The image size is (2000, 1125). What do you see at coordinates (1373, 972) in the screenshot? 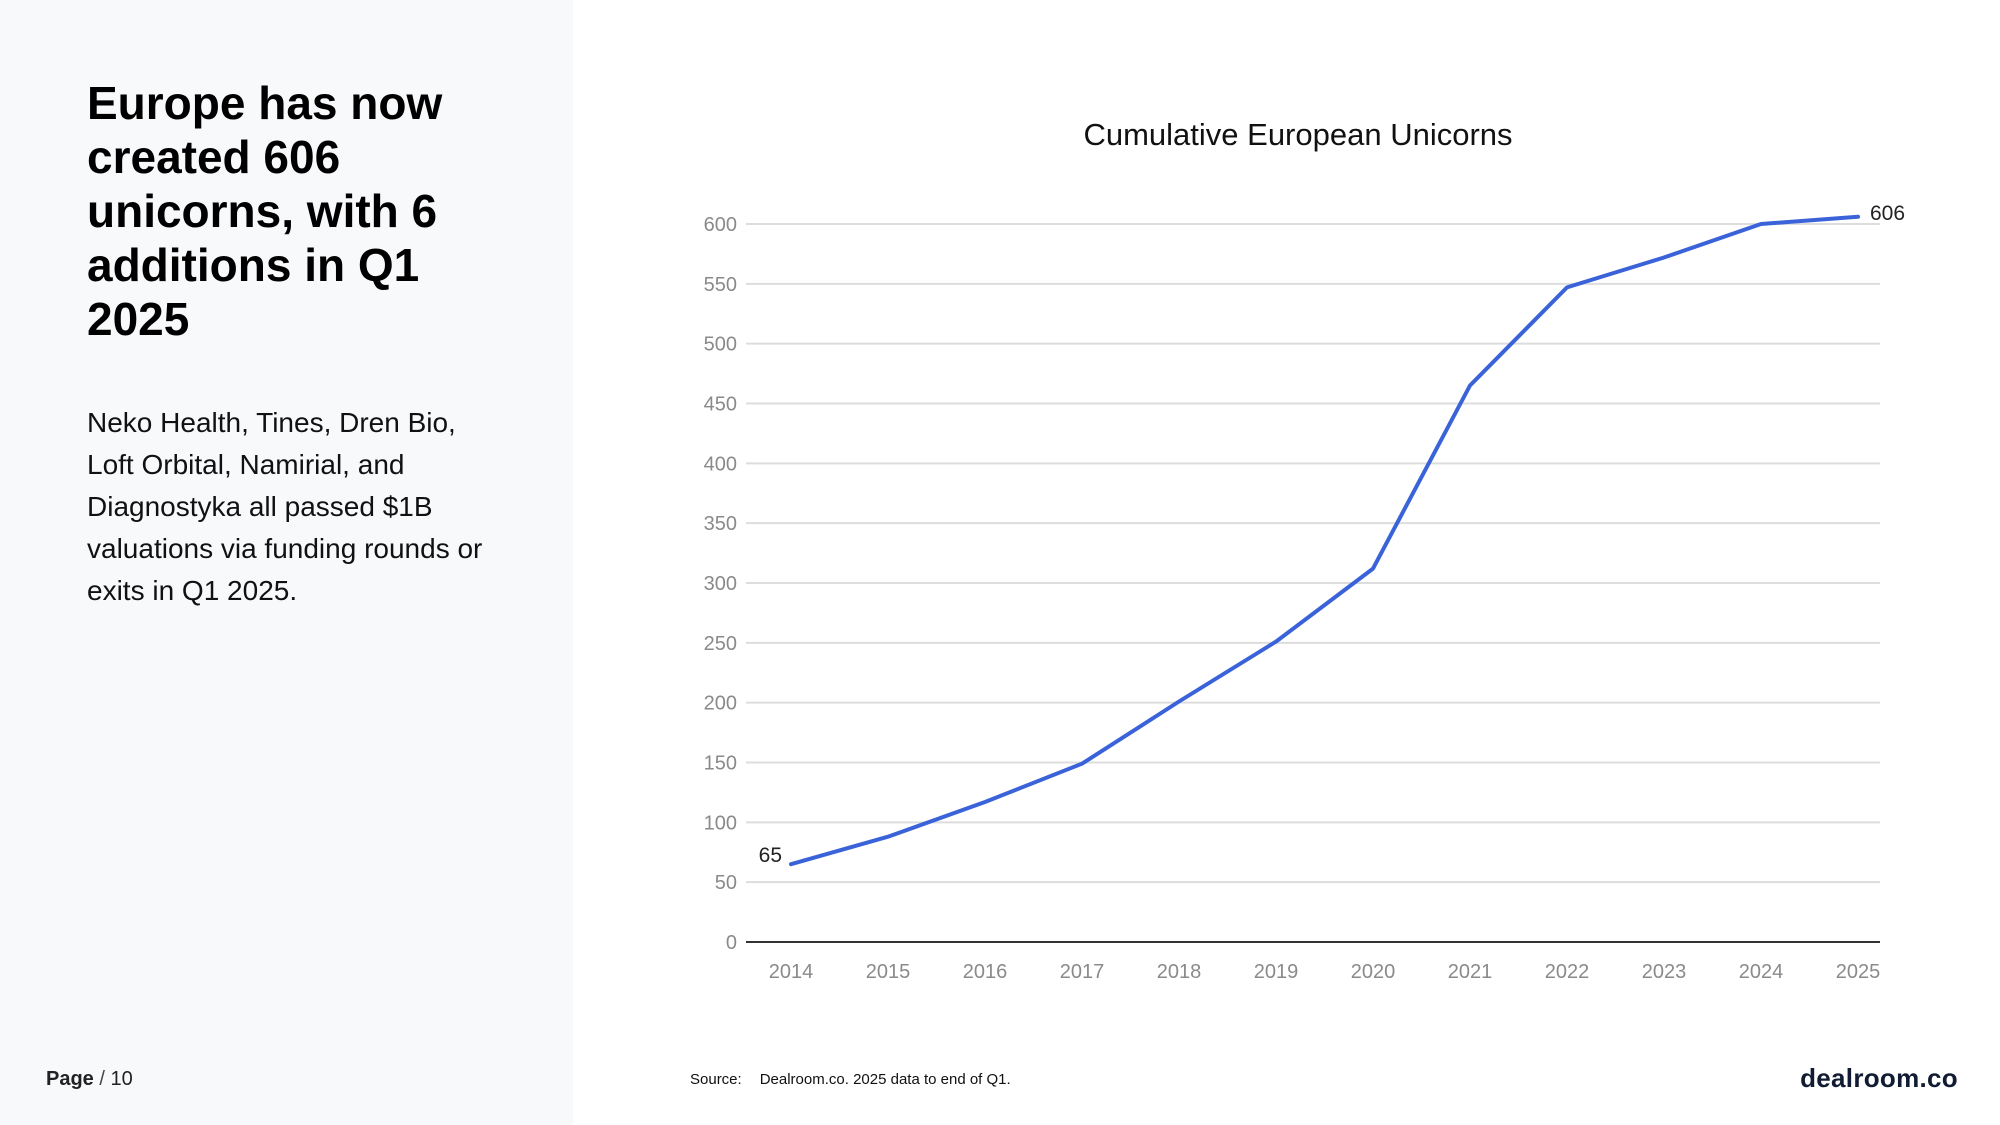
I see `x-tick-label-2020: 2020` at bounding box center [1373, 972].